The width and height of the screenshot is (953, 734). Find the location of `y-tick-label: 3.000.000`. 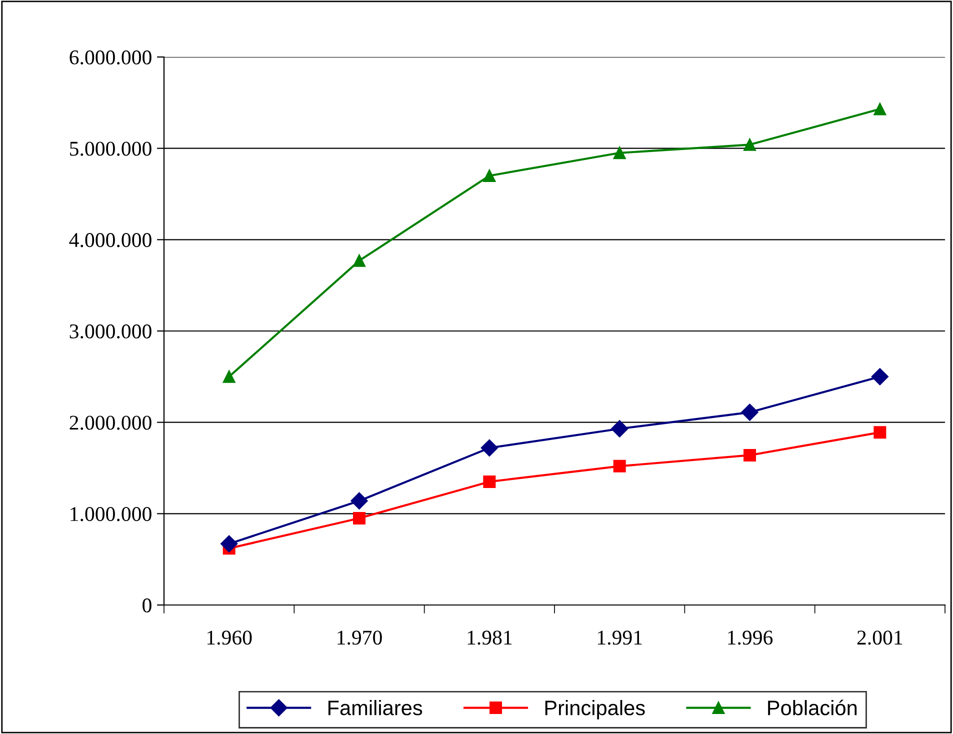

y-tick-label: 3.000.000 is located at coordinates (111, 331).